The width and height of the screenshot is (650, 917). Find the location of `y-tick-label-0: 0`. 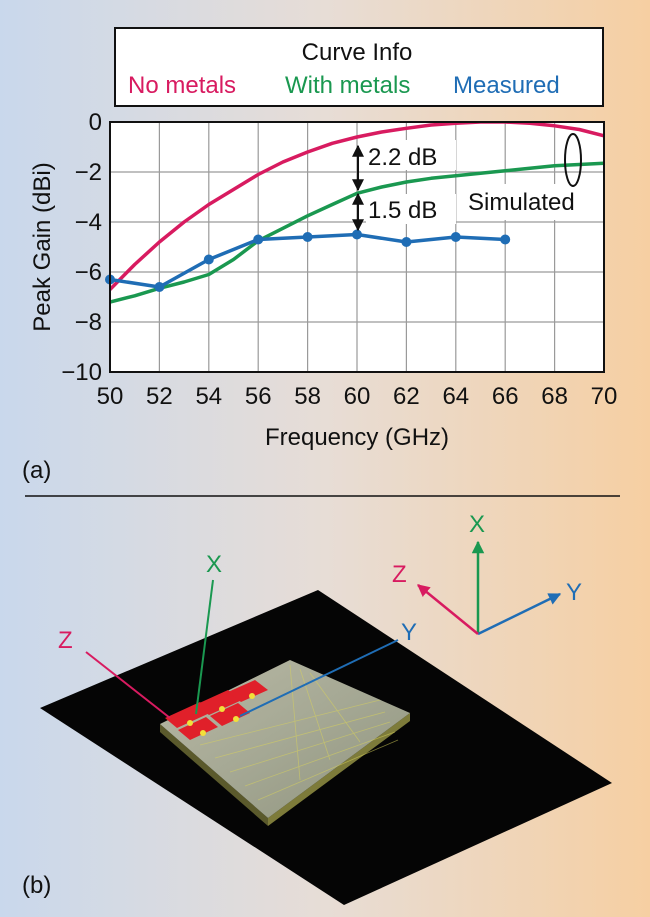

y-tick-label-0: 0 is located at coordinates (95, 122).